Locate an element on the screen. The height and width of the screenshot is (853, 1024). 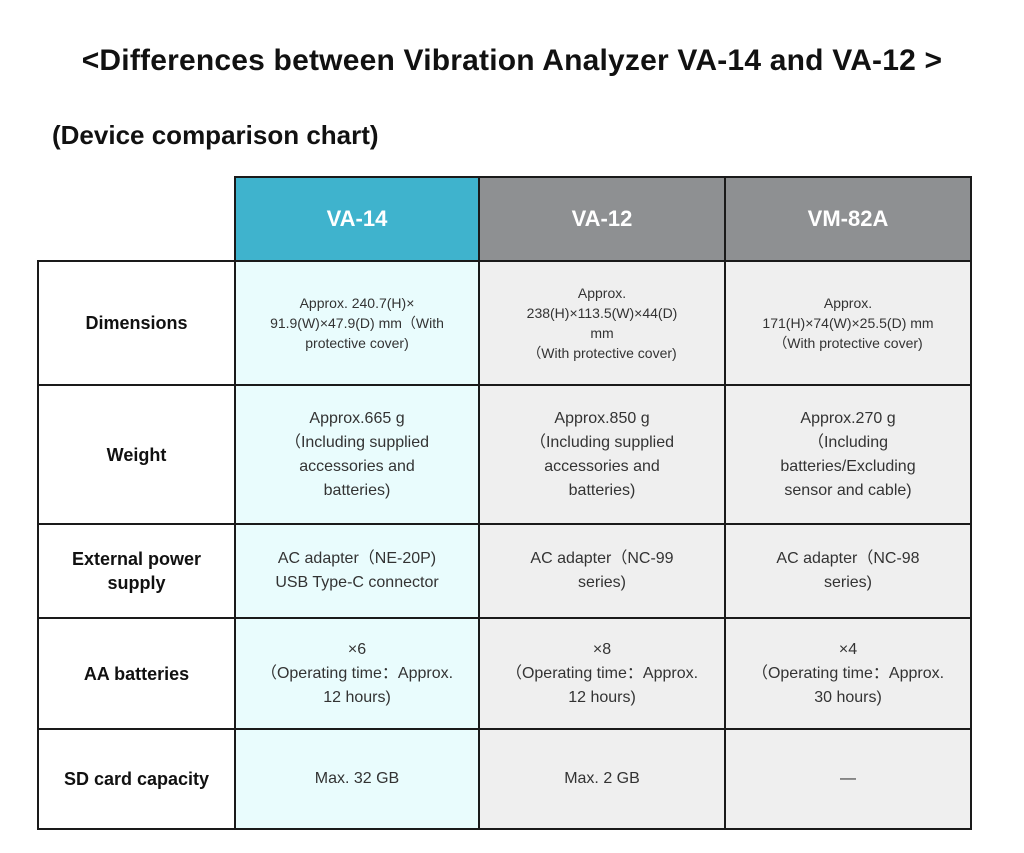
cell-line: — is located at coordinates (848, 778).